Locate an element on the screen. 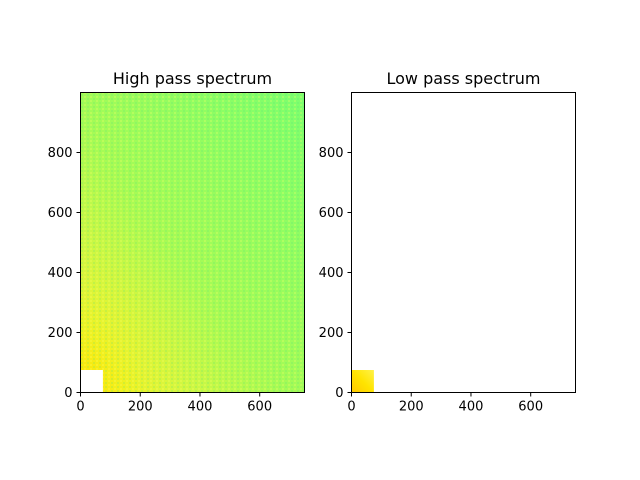 Image resolution: width=640 pixels, height=480 pixels. chart-title: High pass spectrum is located at coordinates (192, 78).